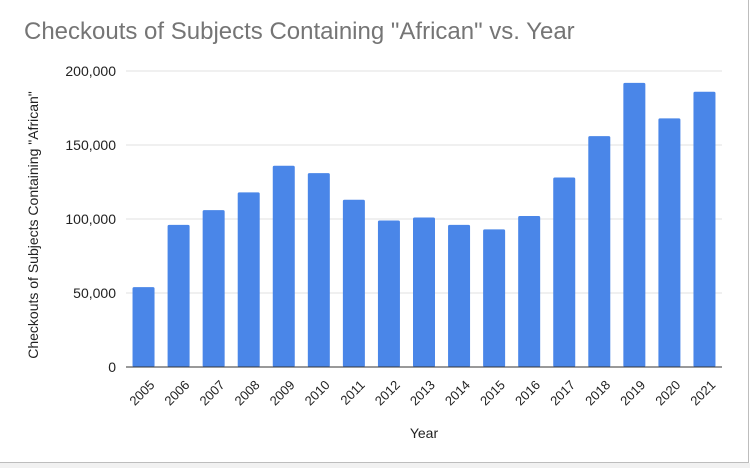 The width and height of the screenshot is (750, 468). What do you see at coordinates (211, 392) in the screenshot?
I see `x-tick-label: 2007` at bounding box center [211, 392].